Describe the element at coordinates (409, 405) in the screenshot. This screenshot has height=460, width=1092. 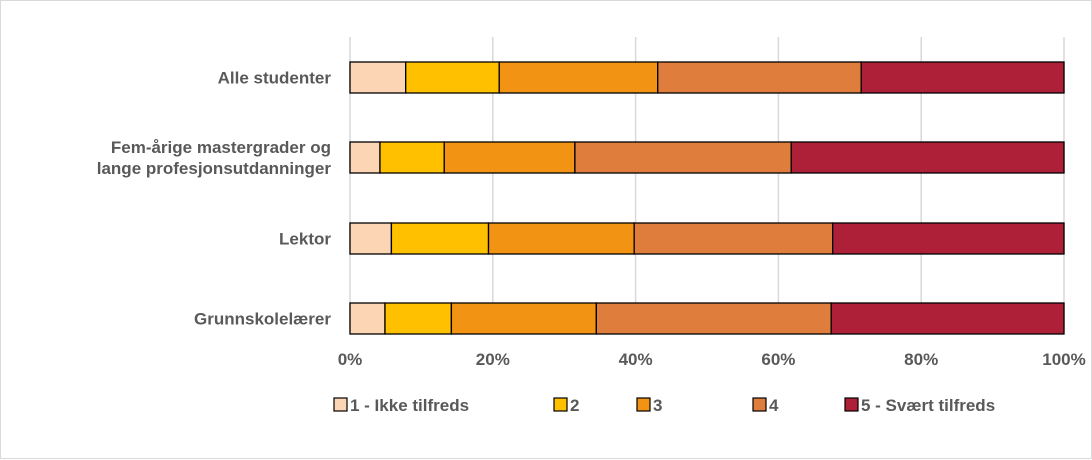
I see `legend-label: 1 - Ikke tilfreds` at that location.